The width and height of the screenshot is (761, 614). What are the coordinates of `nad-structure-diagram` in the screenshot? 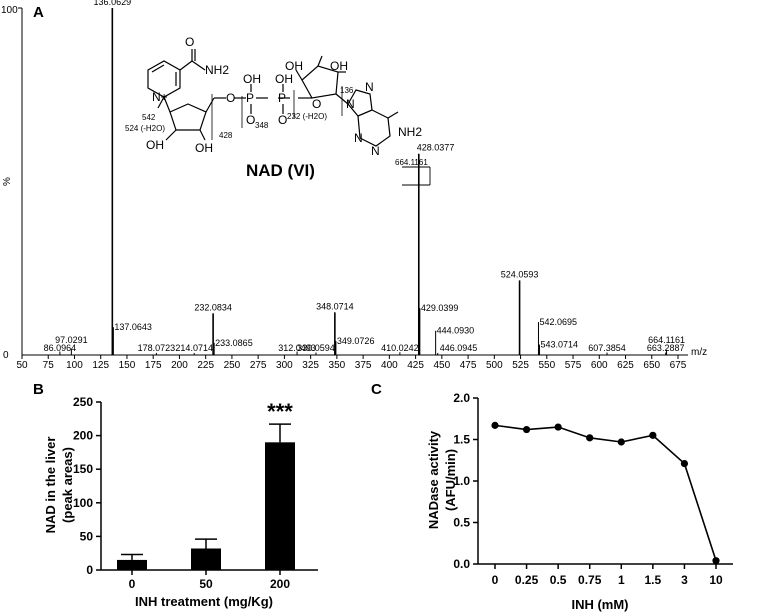 It's located at (289, 117).